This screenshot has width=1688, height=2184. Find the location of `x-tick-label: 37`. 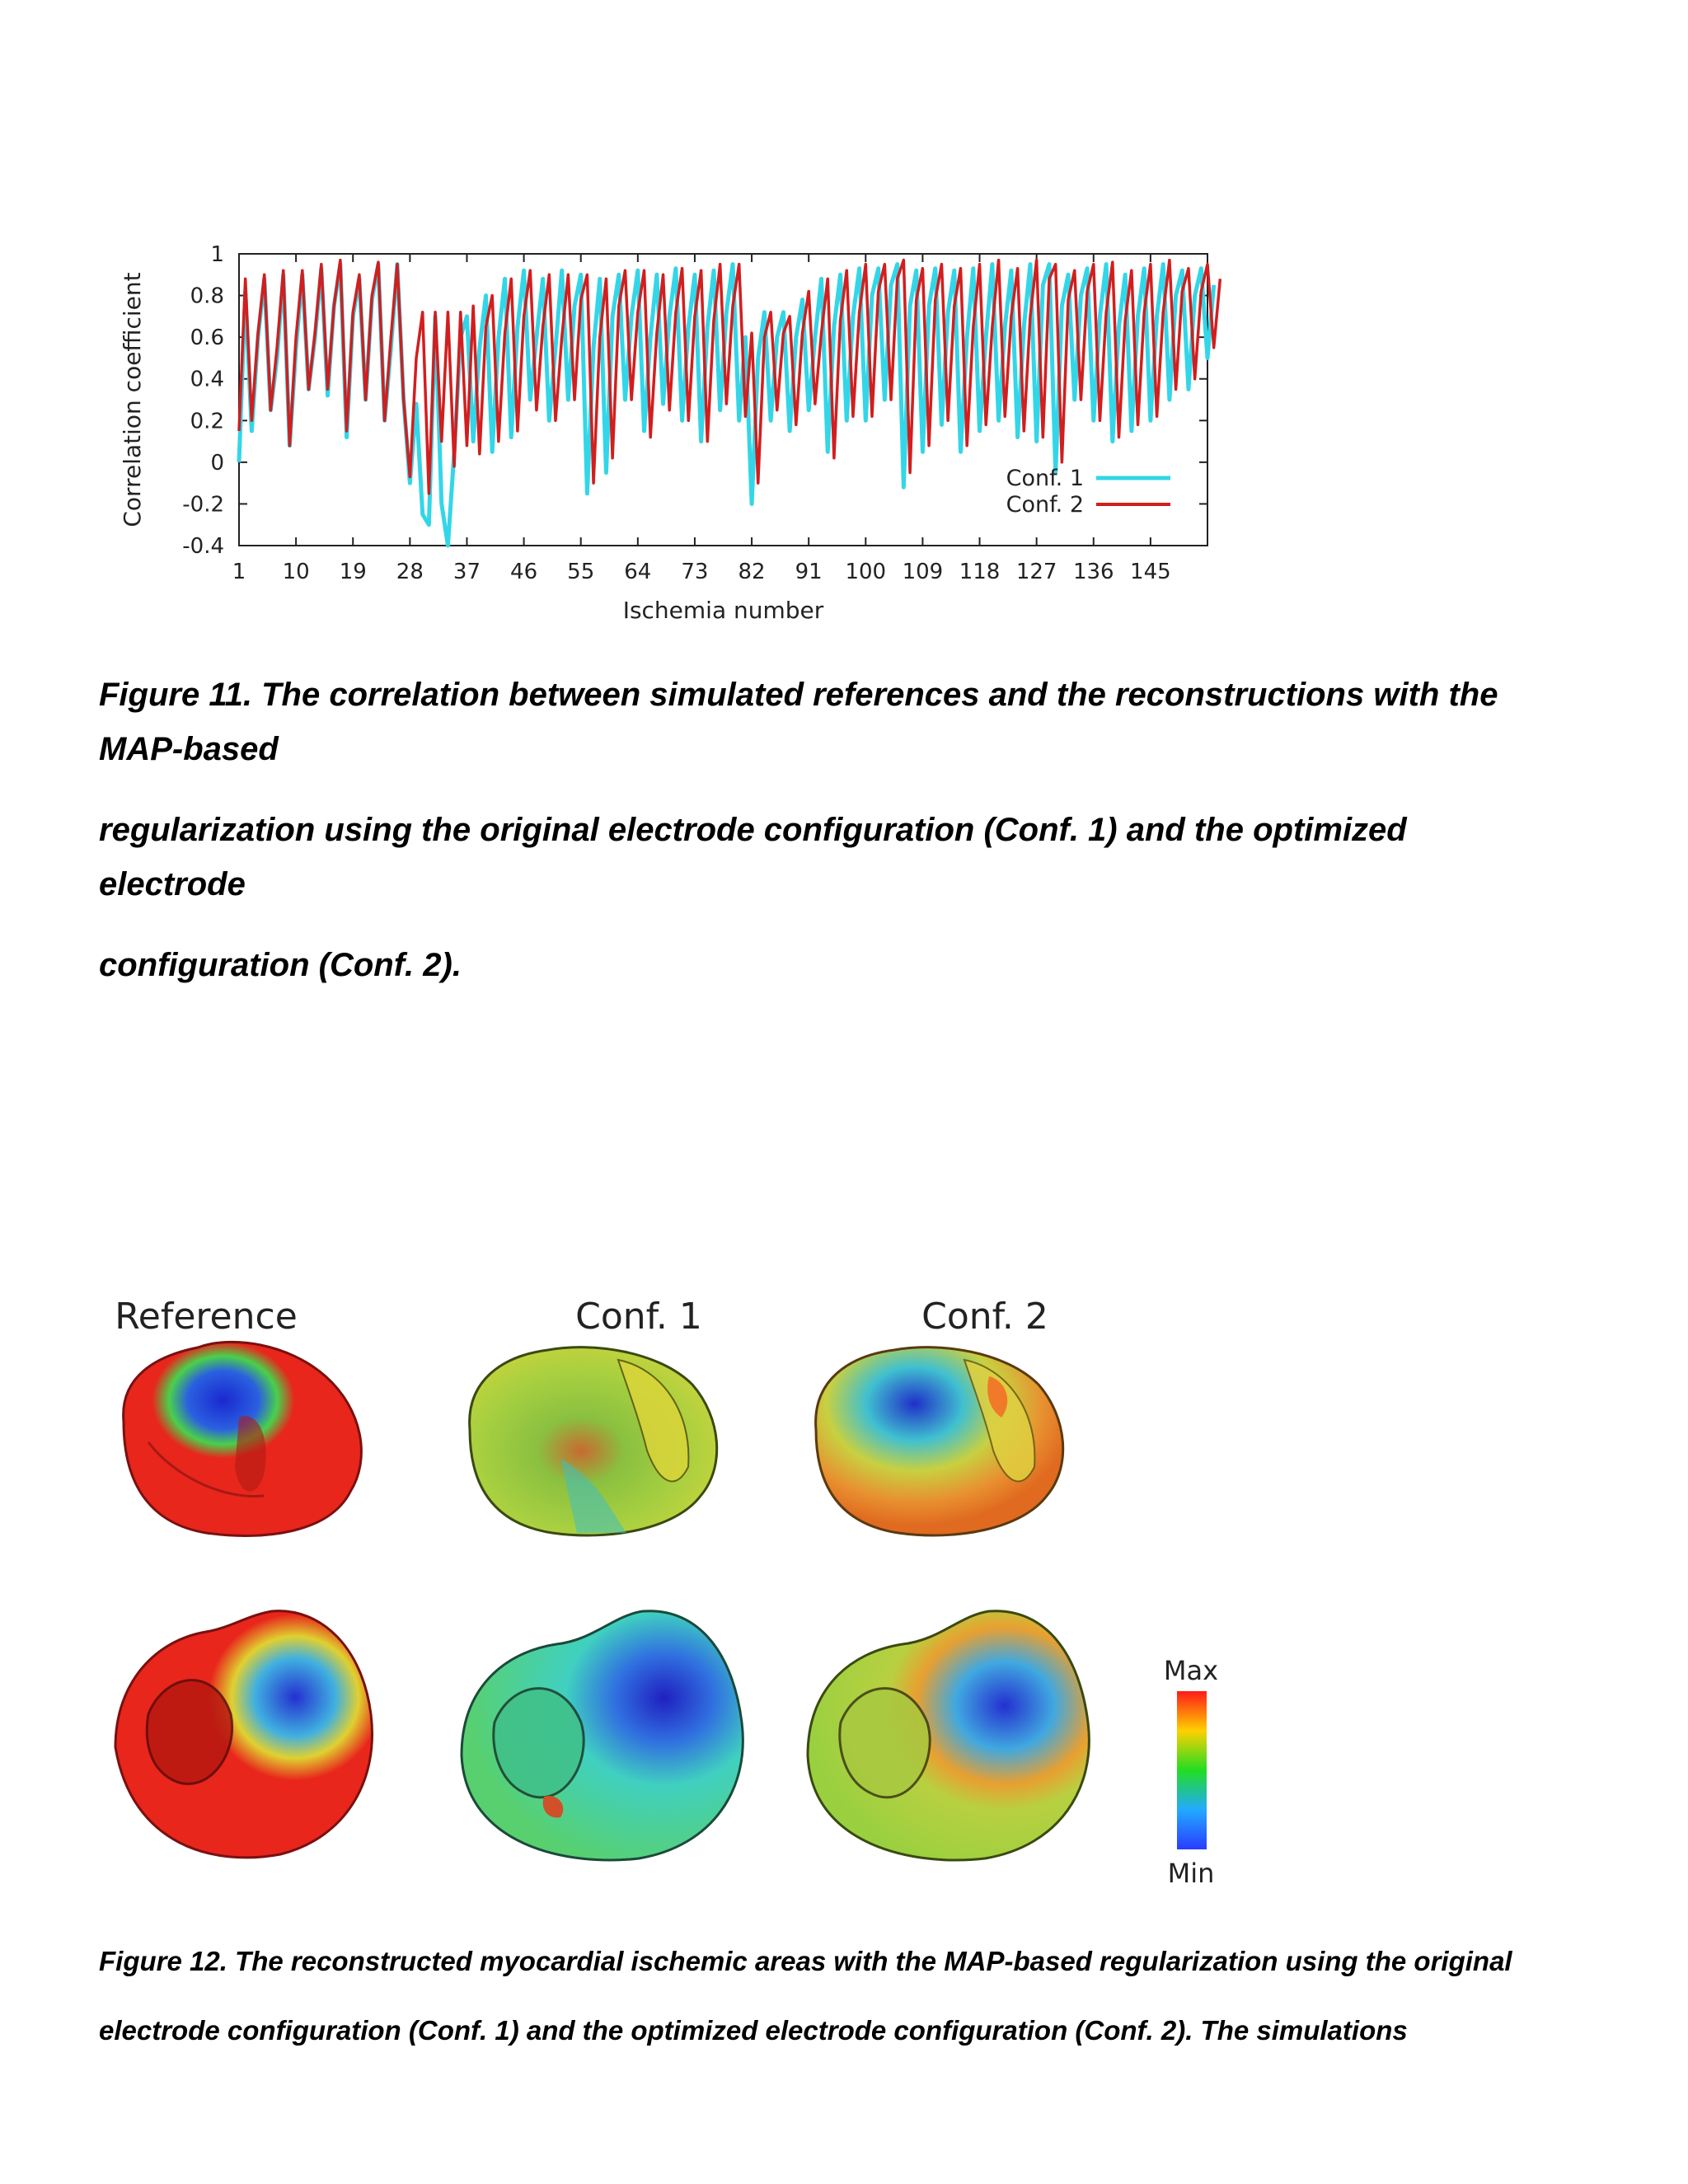

x-tick-label: 37 is located at coordinates (467, 572).